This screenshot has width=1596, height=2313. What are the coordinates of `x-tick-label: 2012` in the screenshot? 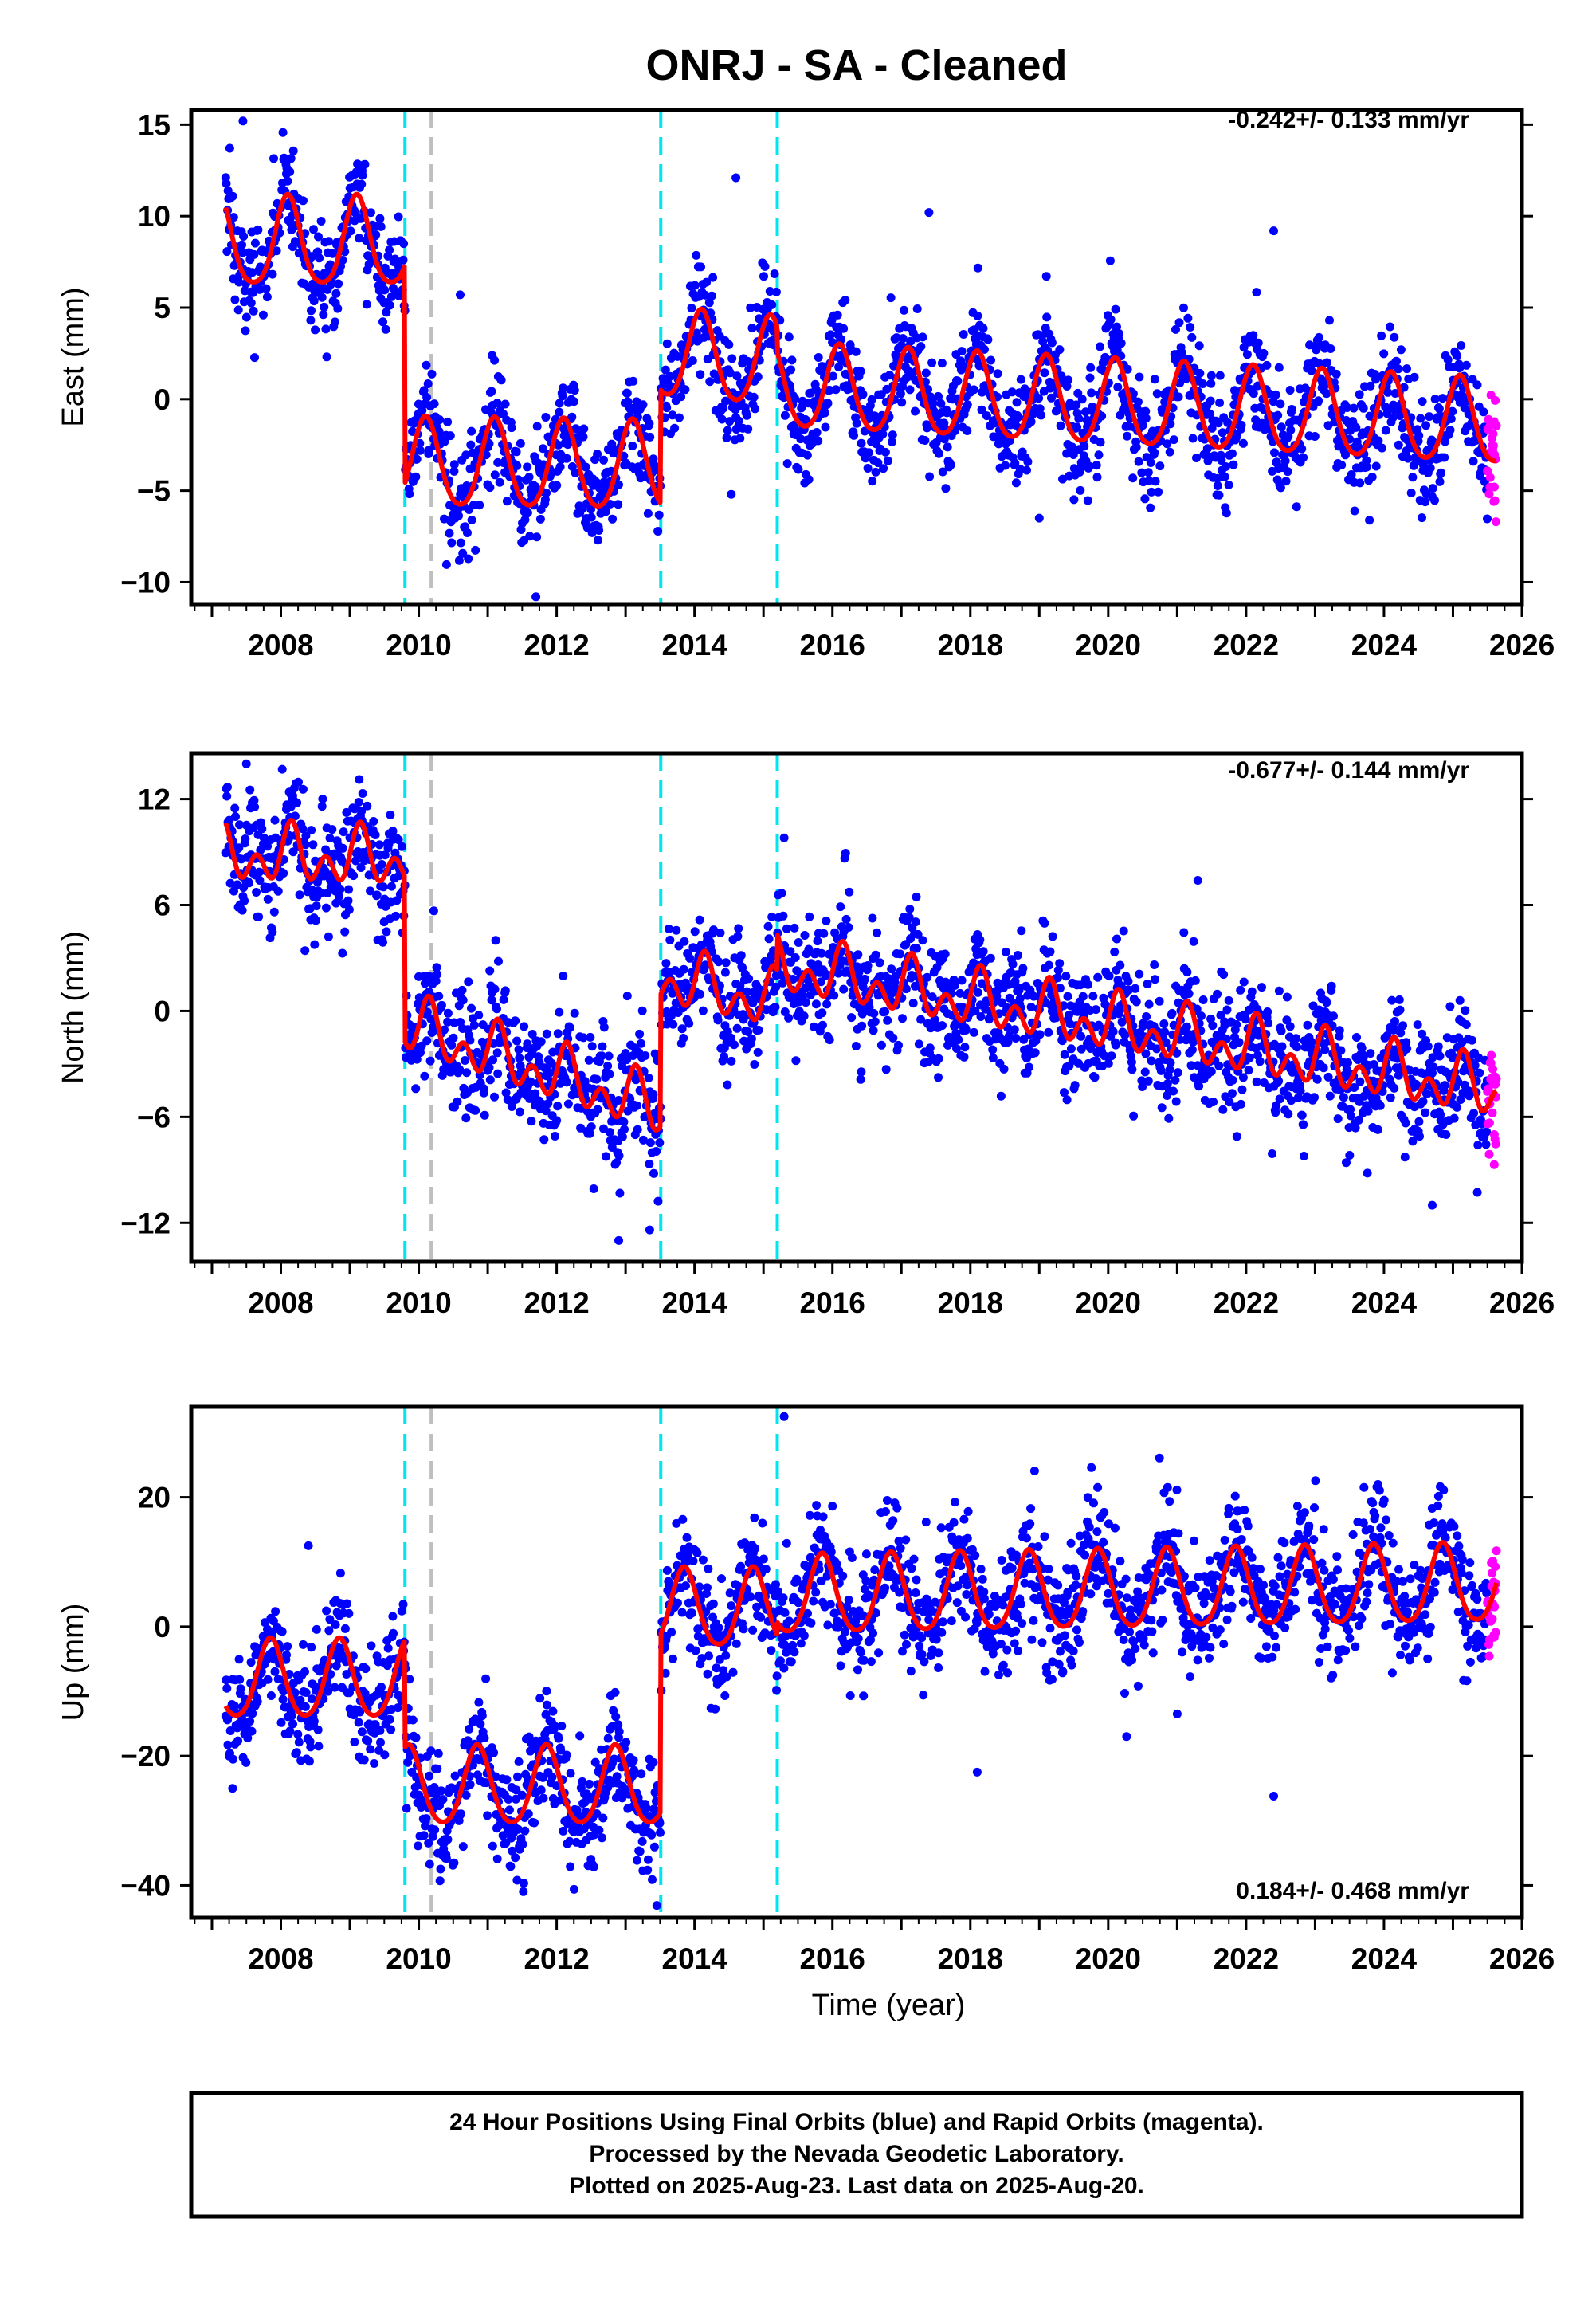 It's located at (557, 1302).